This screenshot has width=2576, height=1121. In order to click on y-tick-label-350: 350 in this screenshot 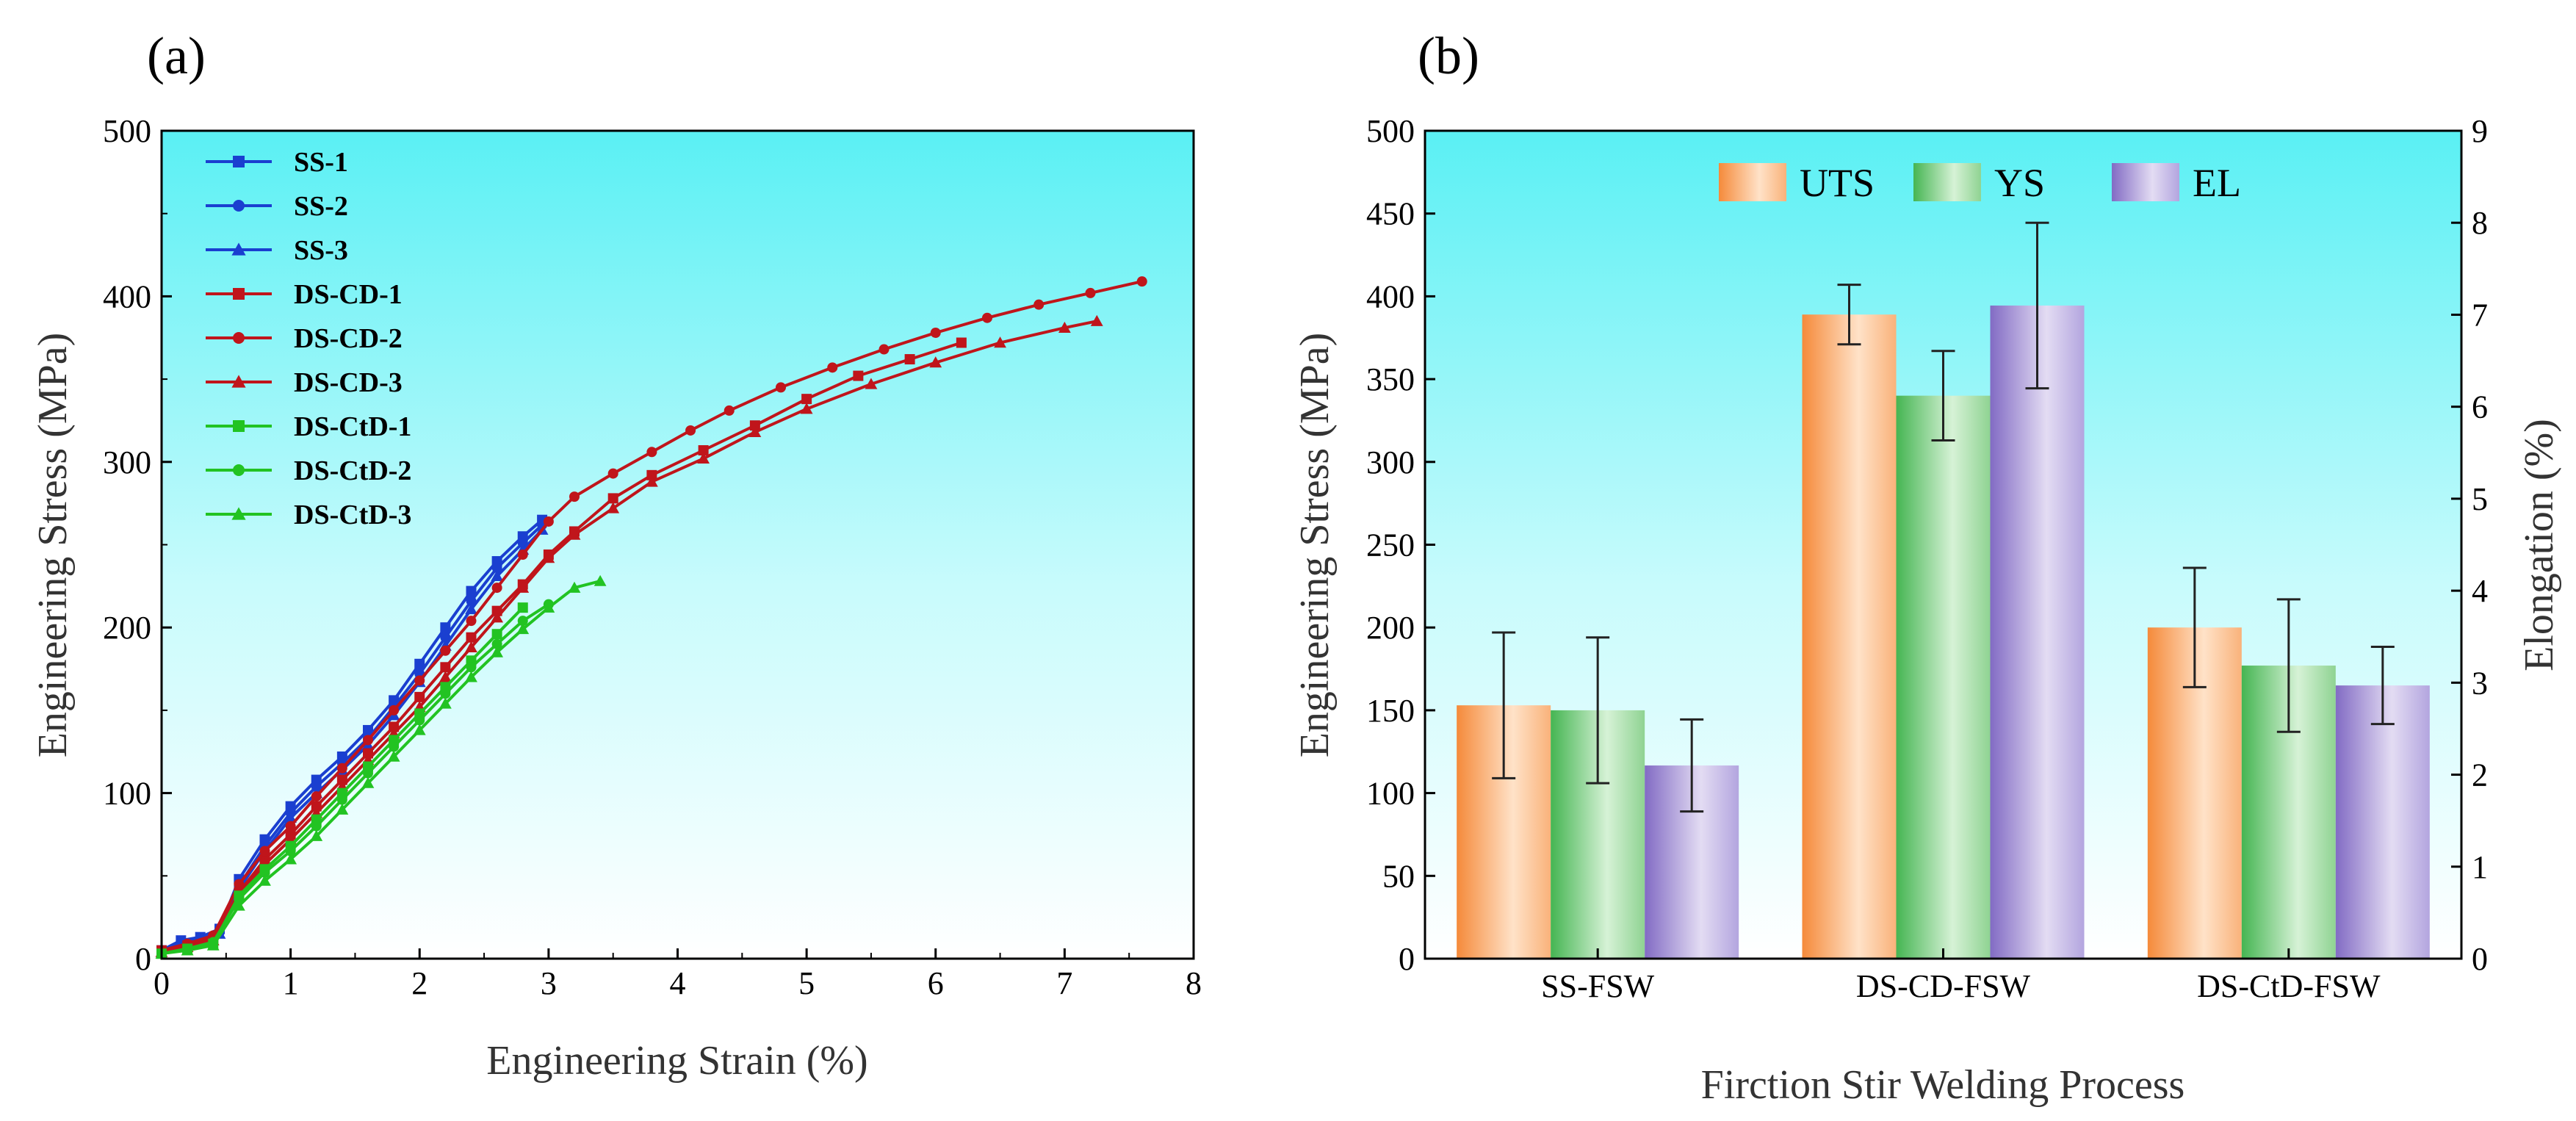, I will do `click(1391, 379)`.